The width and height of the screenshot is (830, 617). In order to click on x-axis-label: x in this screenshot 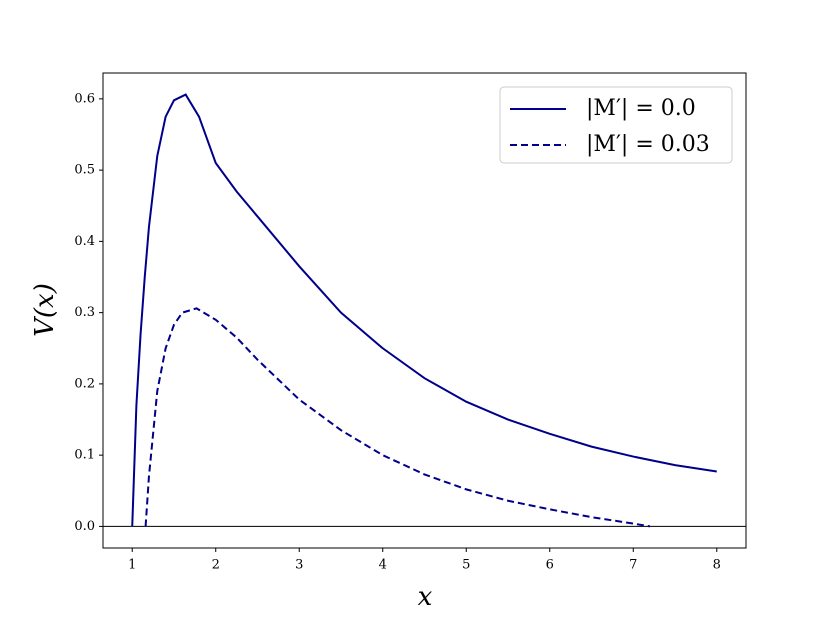, I will do `click(425, 597)`.